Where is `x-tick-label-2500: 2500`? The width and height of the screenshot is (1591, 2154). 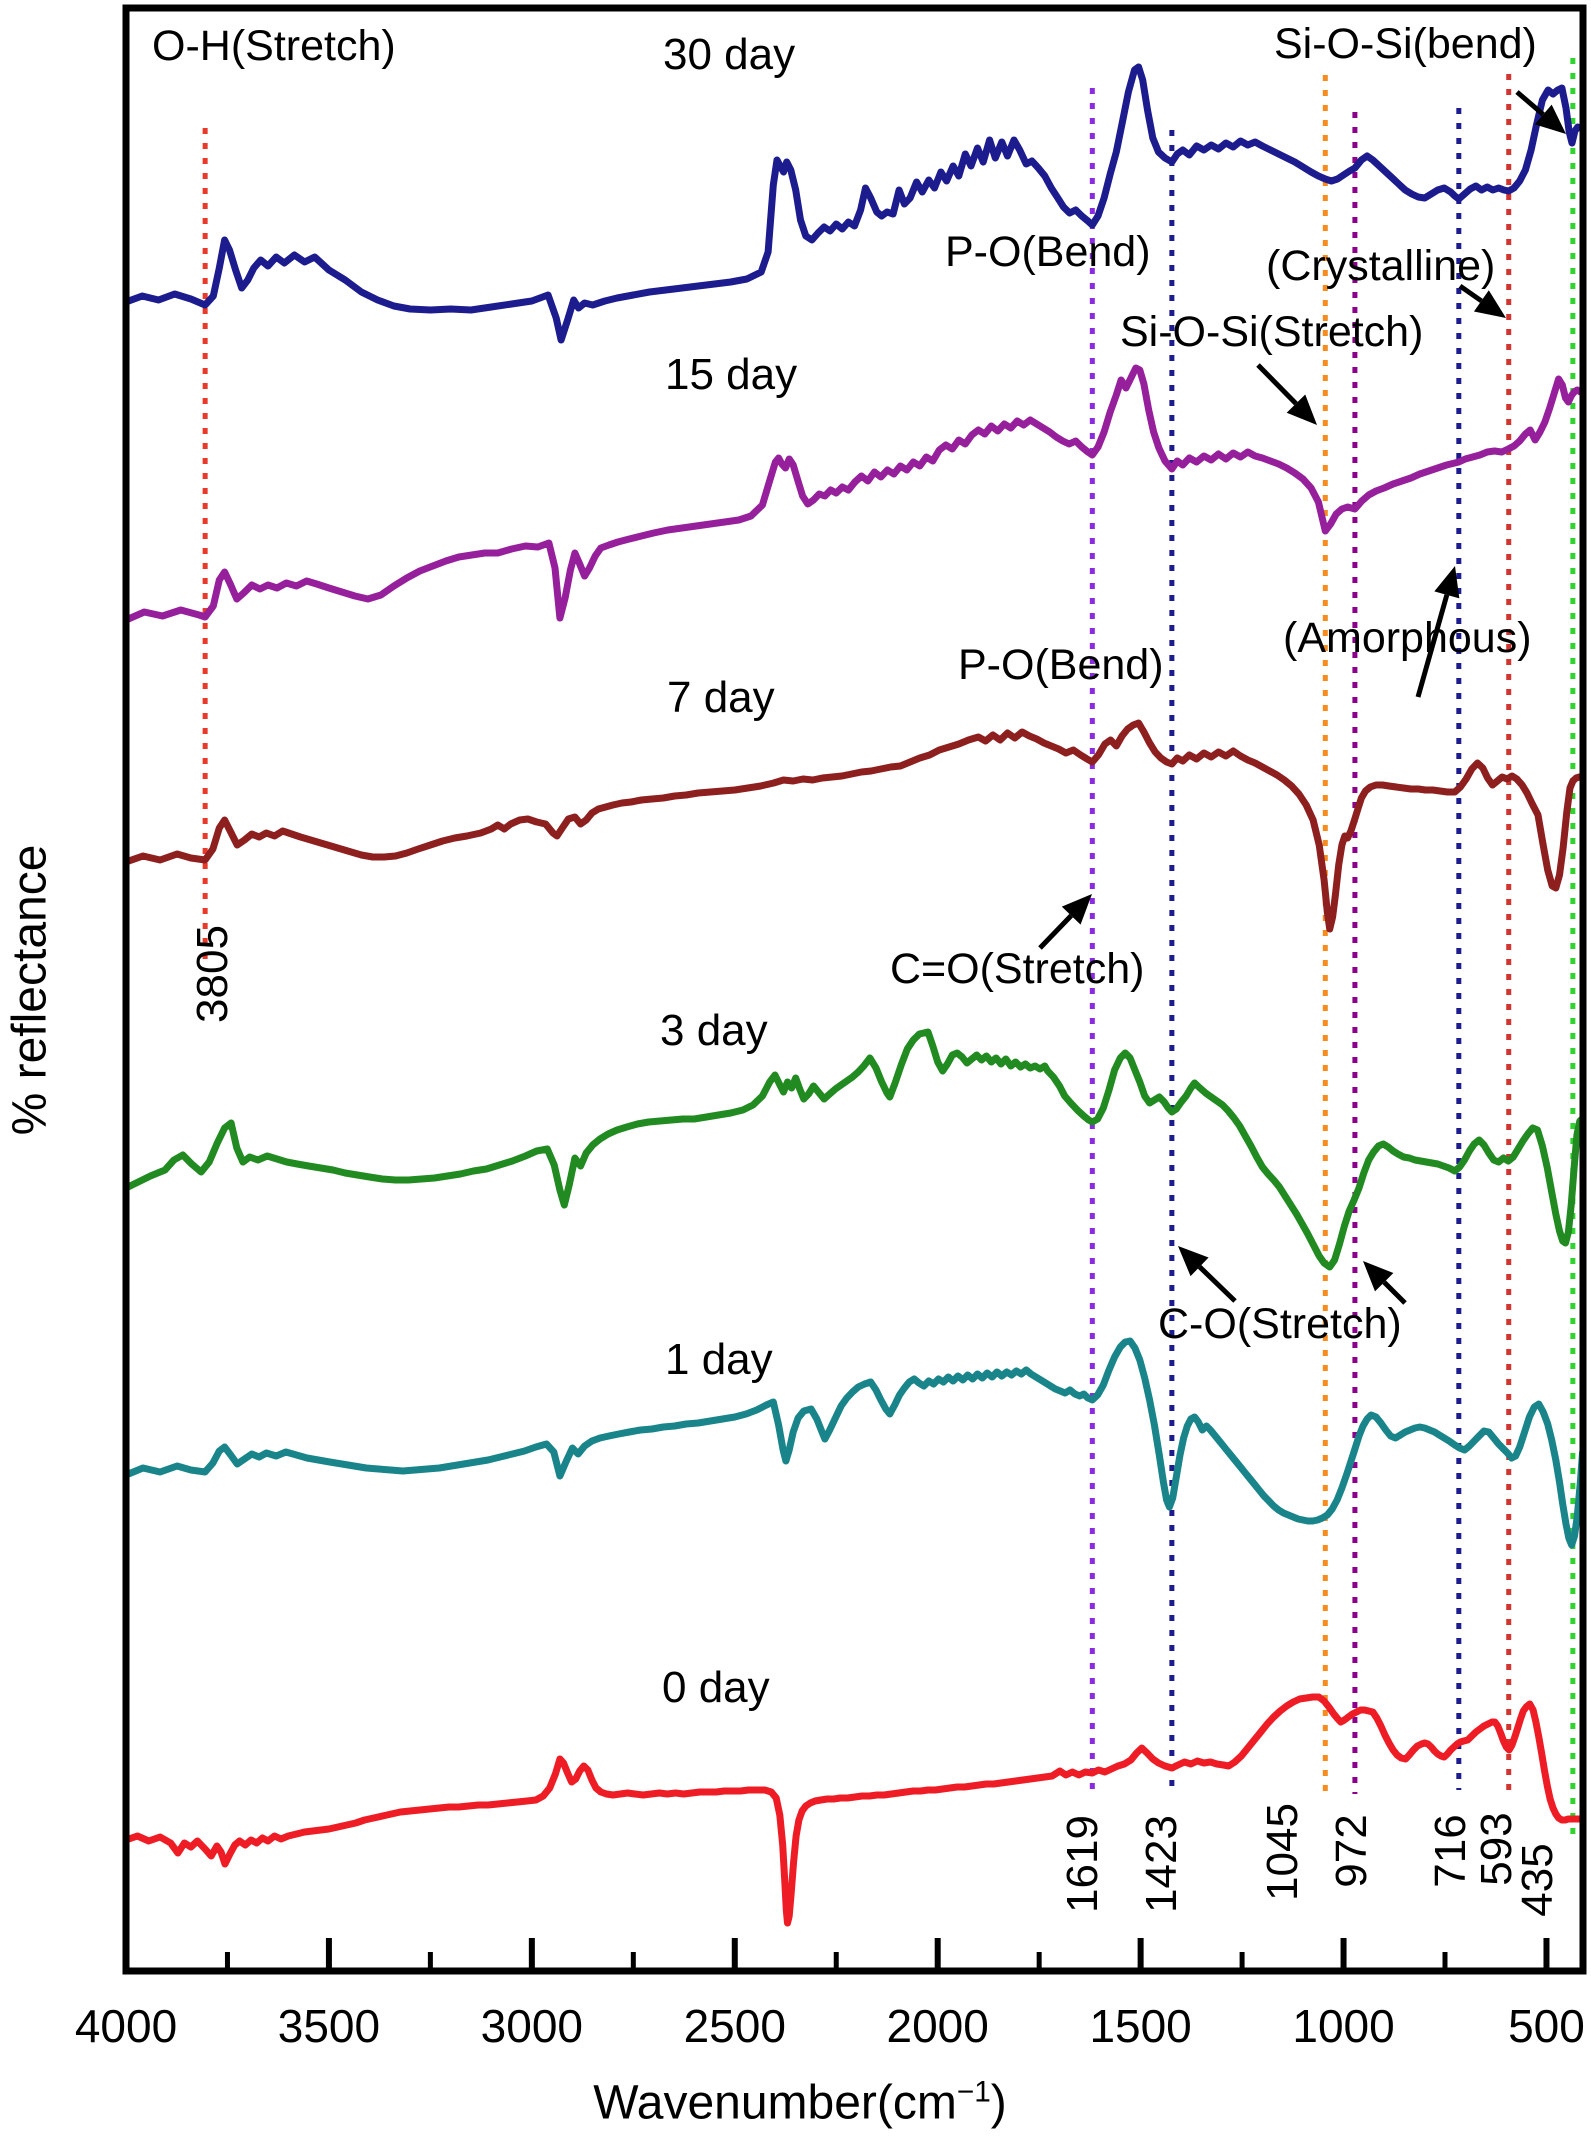
x-tick-label-2500: 2500 is located at coordinates (734, 2026).